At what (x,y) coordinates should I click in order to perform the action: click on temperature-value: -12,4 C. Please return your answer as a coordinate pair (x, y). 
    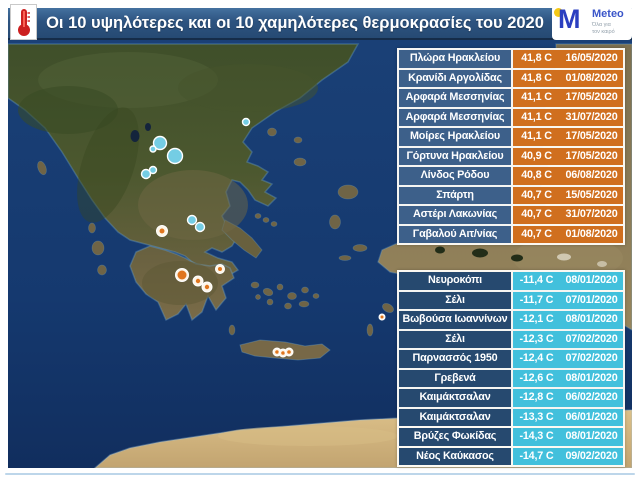
    Looking at the image, I should click on (536, 358).